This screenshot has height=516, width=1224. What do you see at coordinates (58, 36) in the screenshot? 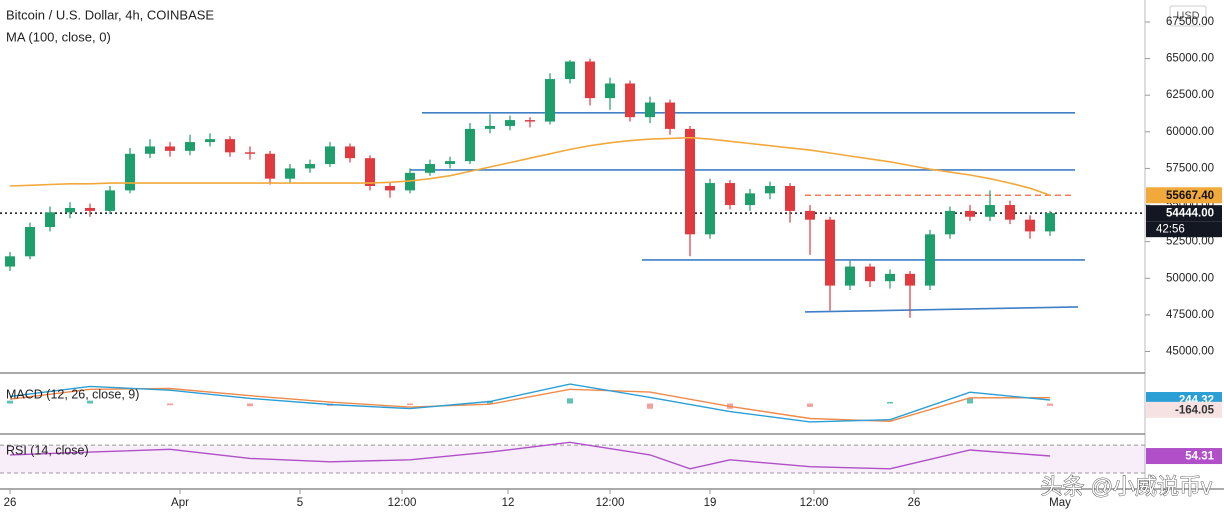
I see `indicator-label: MA (100, close, 0)` at bounding box center [58, 36].